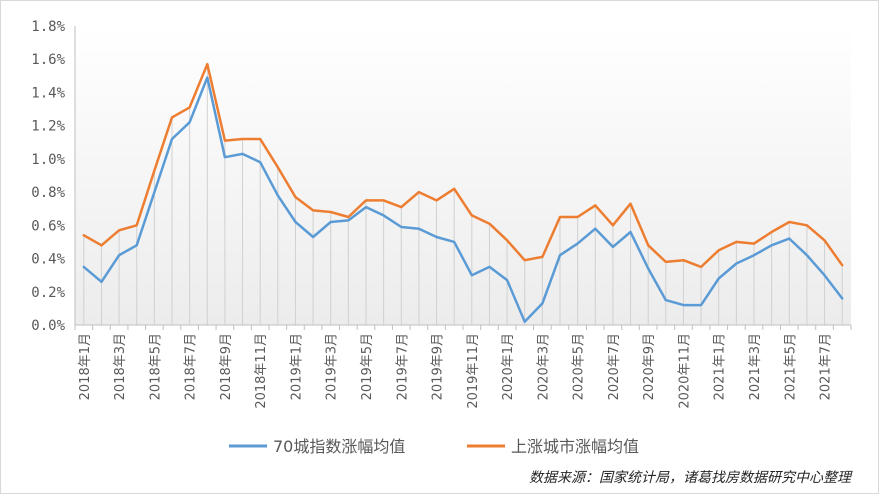 The height and width of the screenshot is (495, 879). I want to click on y-tick-label: 0.0%, so click(48, 326).